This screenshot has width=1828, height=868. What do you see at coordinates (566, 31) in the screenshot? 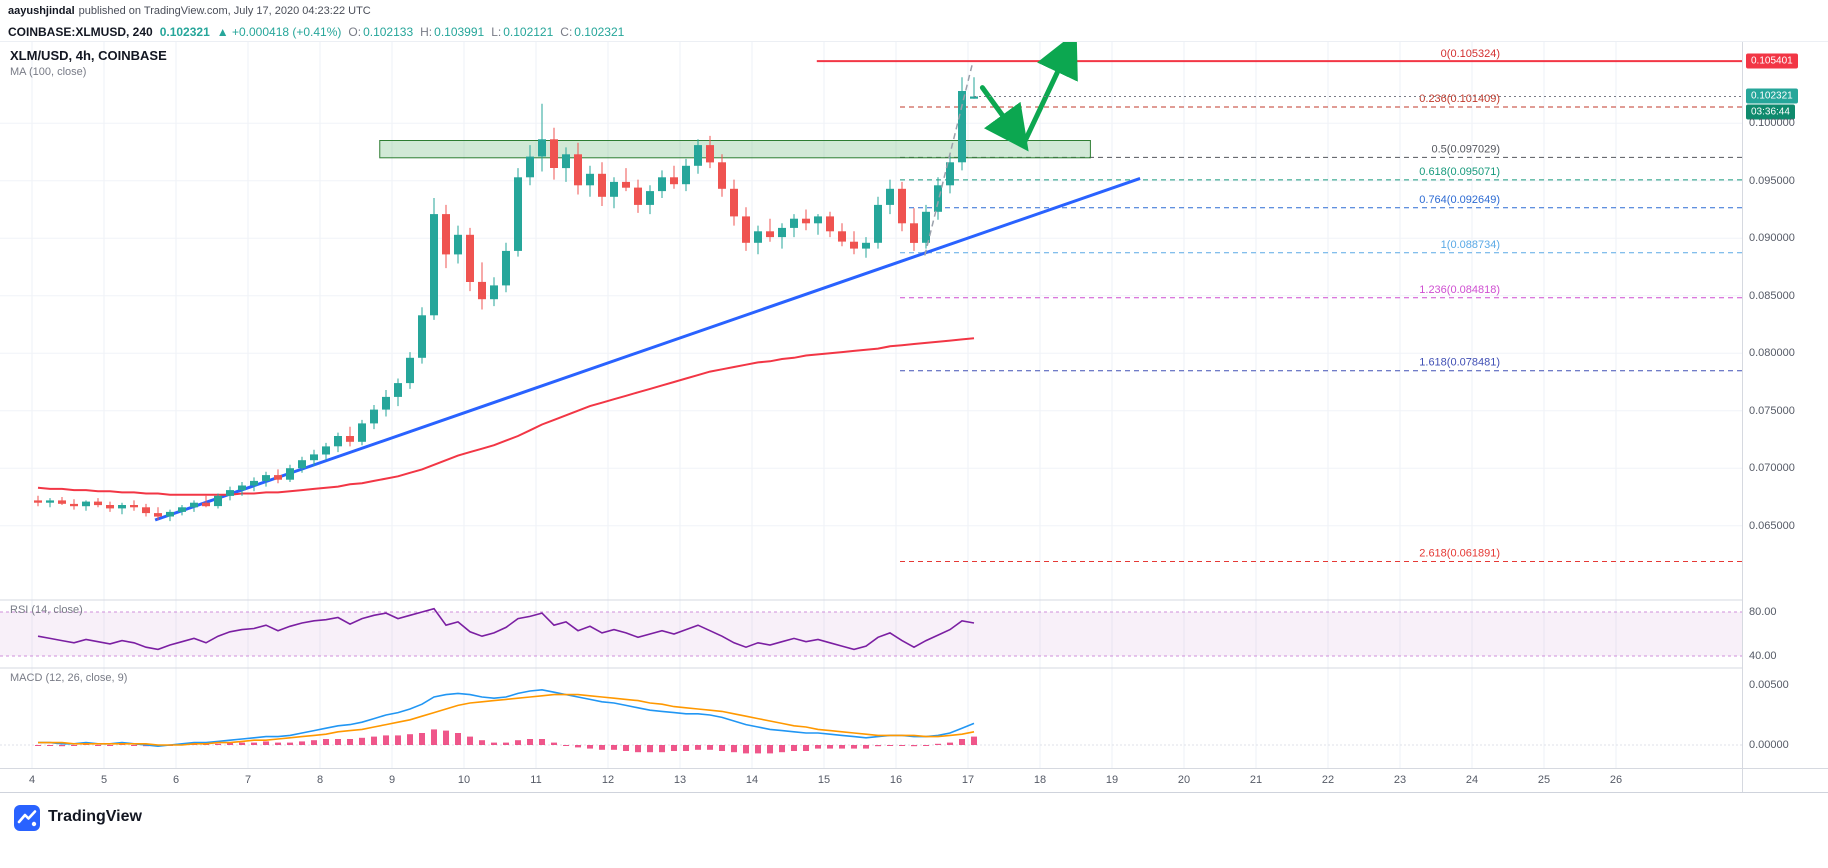
I see `close-label: C:` at bounding box center [566, 31].